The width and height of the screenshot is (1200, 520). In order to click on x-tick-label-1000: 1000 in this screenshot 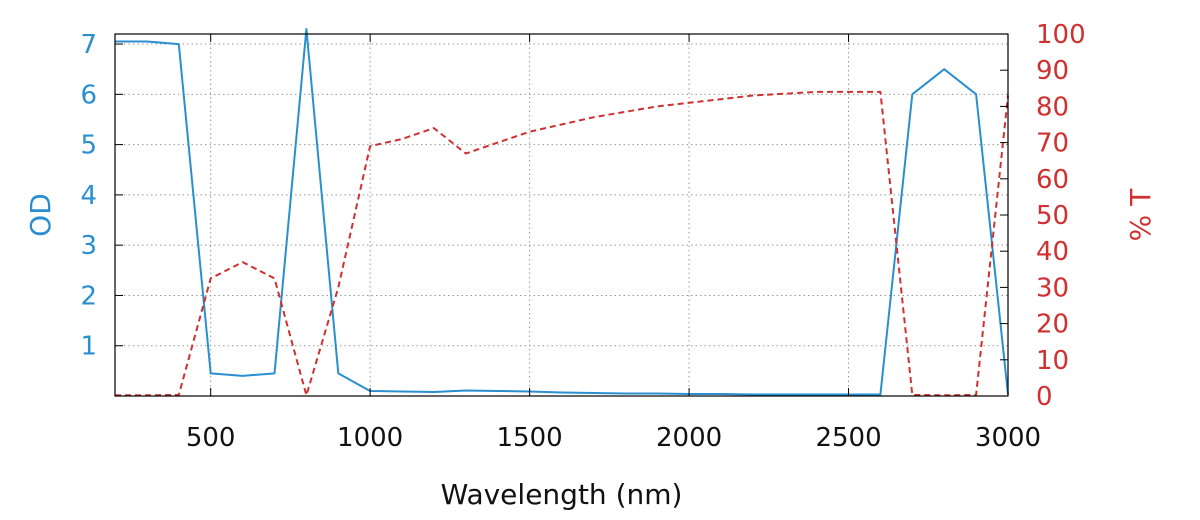, I will do `click(370, 438)`.